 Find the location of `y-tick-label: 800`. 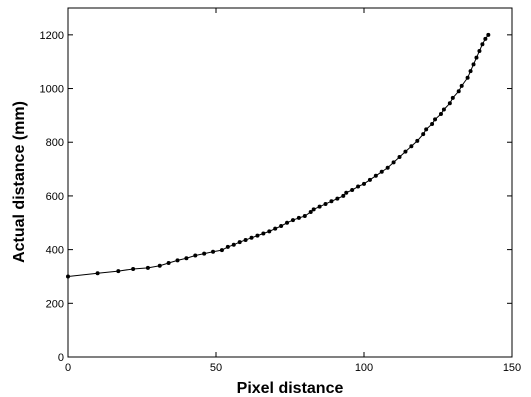

y-tick-label: 800 is located at coordinates (55, 143).